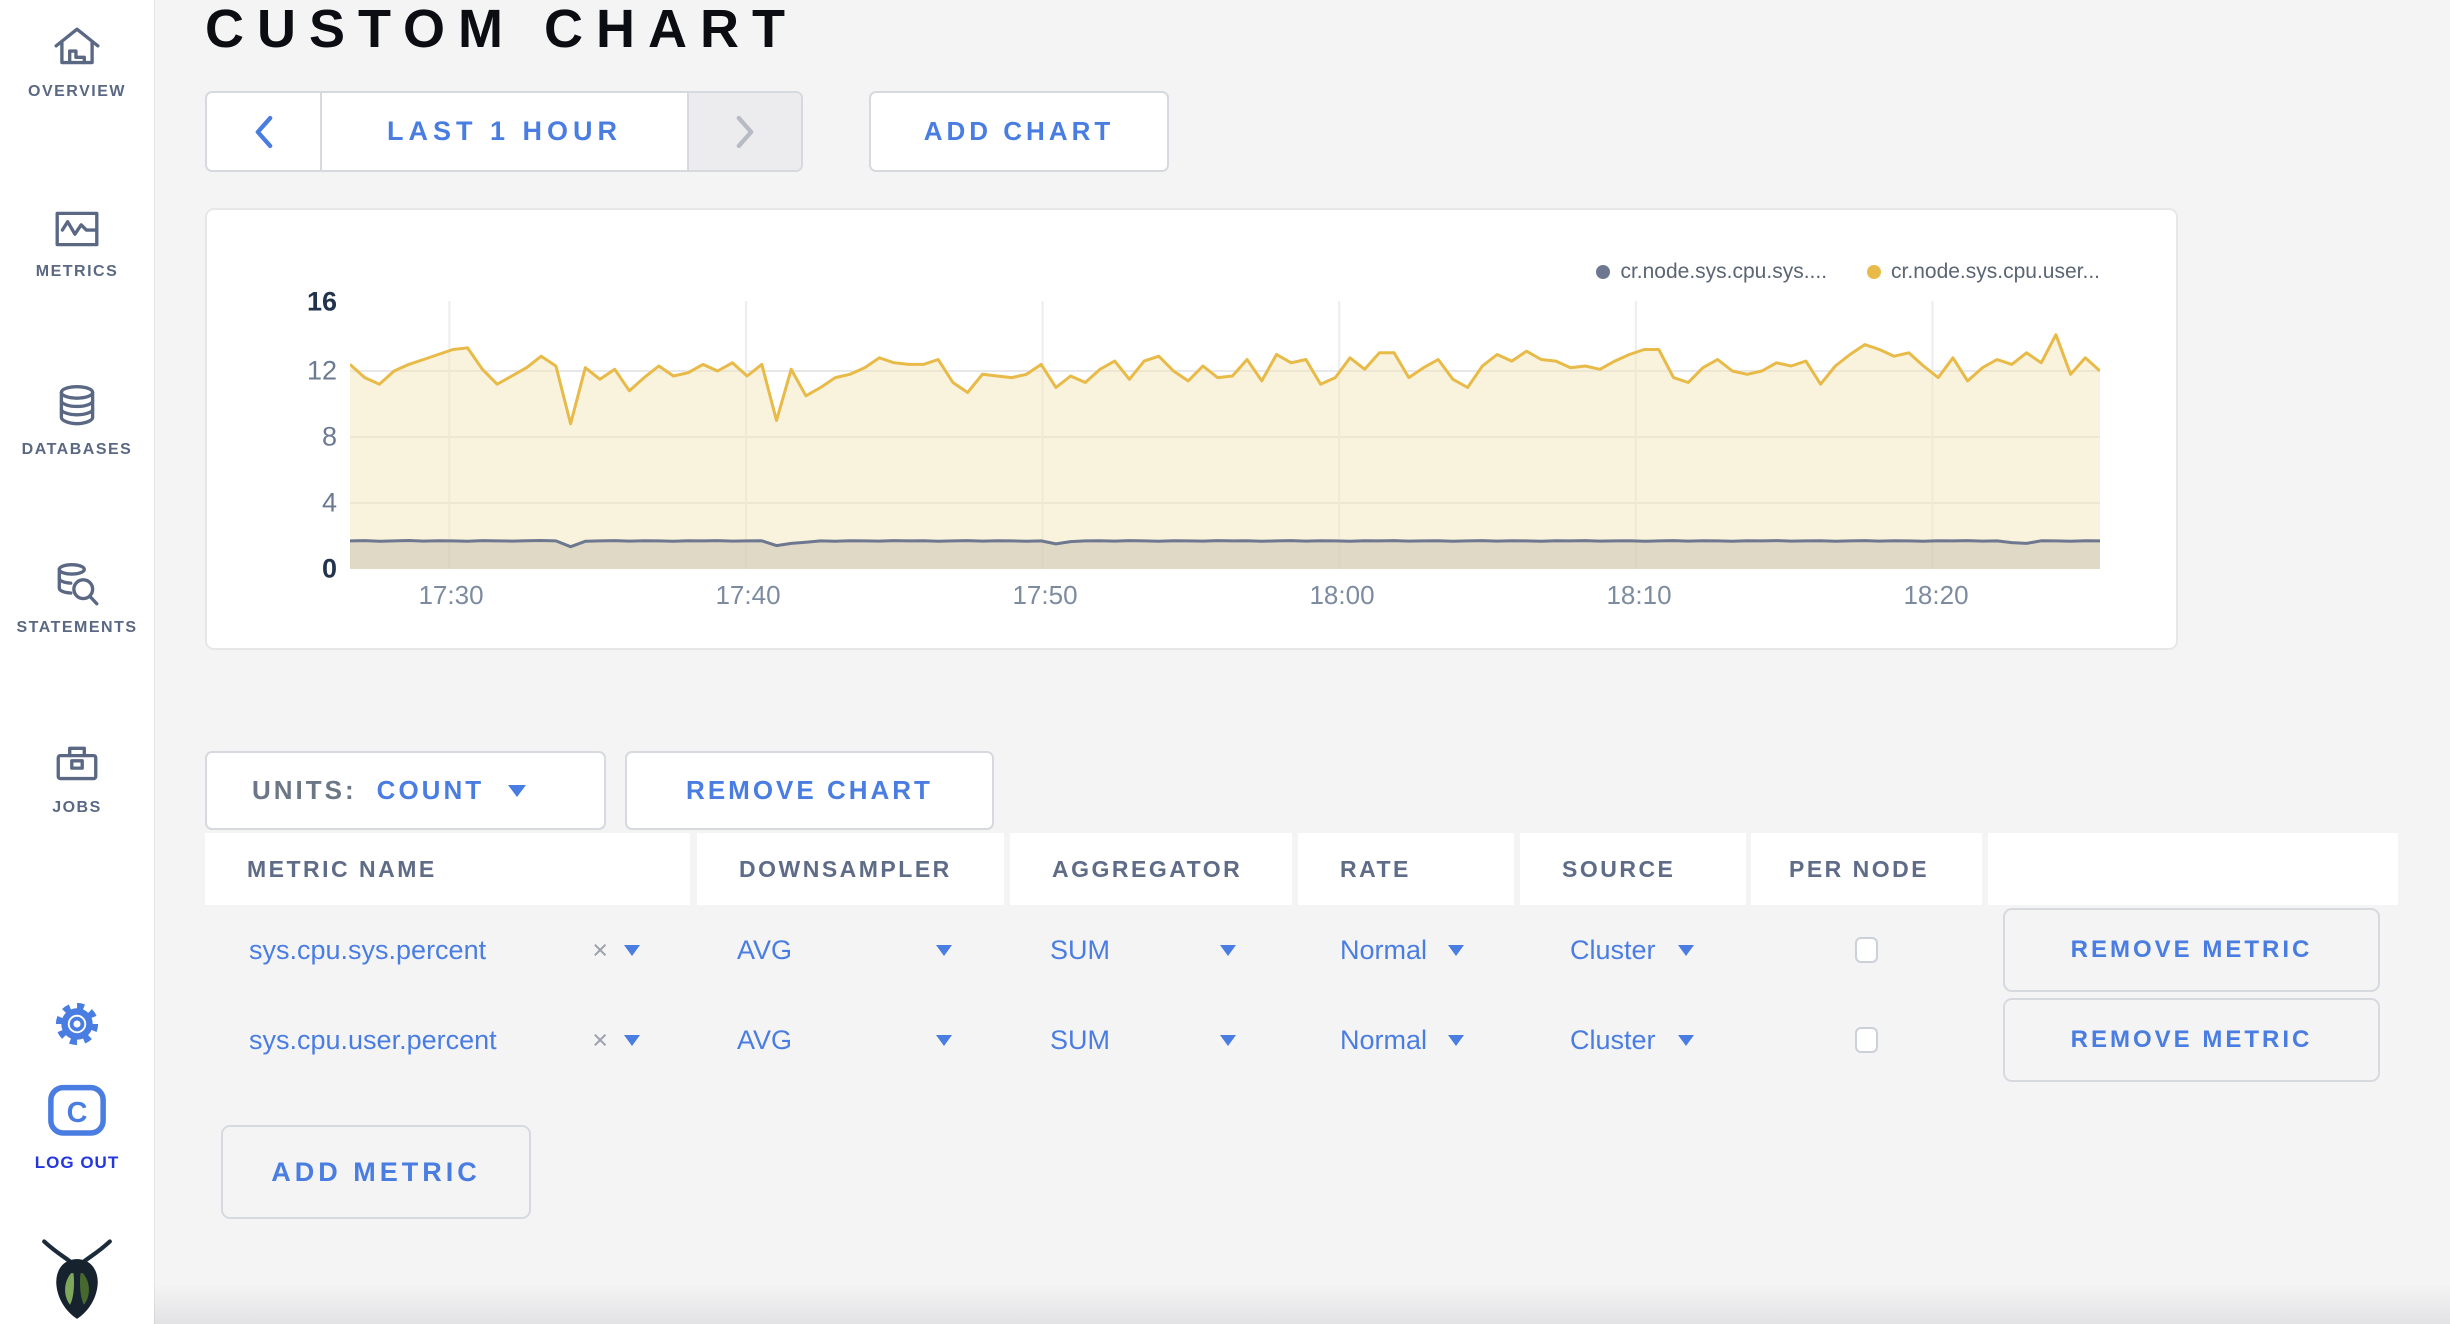  Describe the element at coordinates (748, 595) in the screenshot. I see `x-axis-tick: 17:40` at that location.